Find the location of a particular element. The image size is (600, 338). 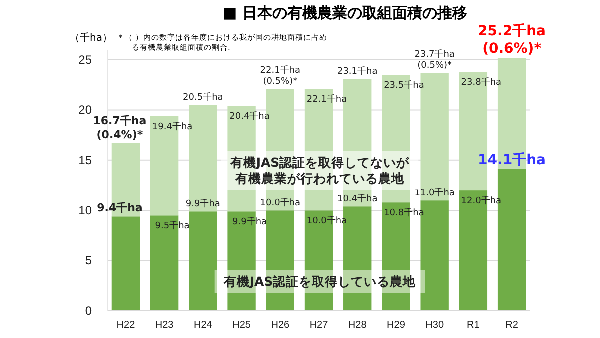

total-label: 20.5千ha is located at coordinates (203, 98).